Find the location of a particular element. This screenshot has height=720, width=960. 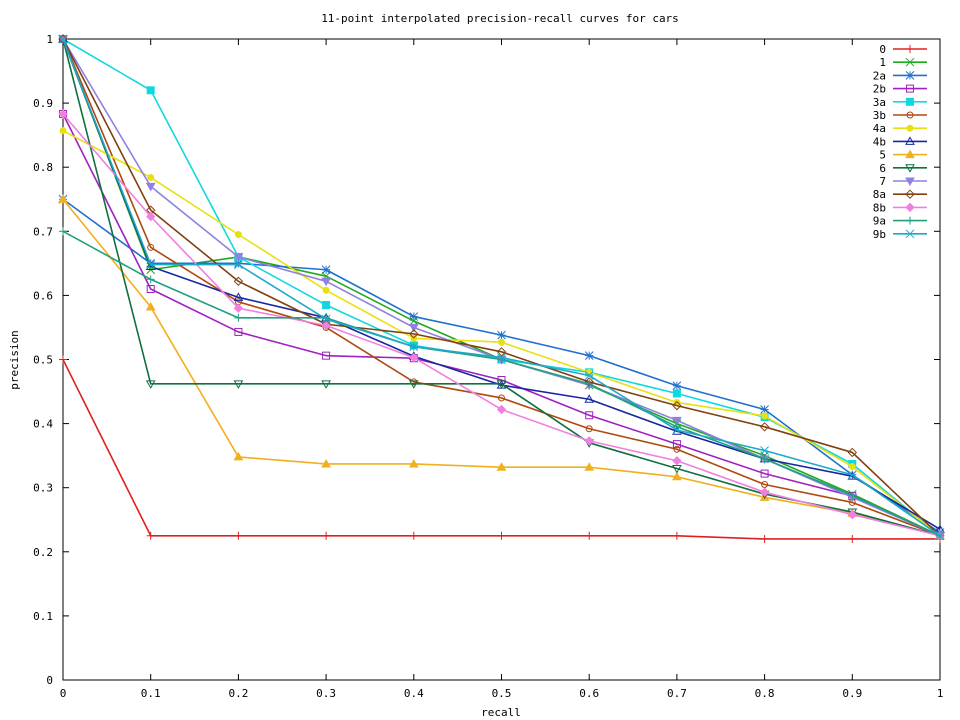

x-tick-label: 0.9 is located at coordinates (852, 693).